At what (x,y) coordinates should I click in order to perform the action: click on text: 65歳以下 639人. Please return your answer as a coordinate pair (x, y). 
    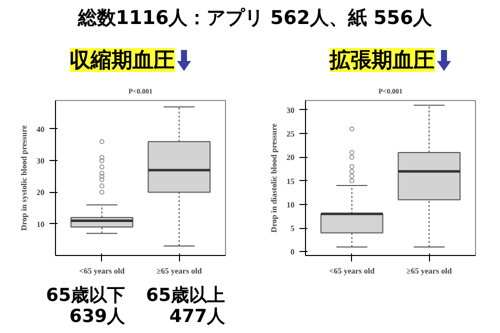
    Looking at the image, I should click on (84, 306).